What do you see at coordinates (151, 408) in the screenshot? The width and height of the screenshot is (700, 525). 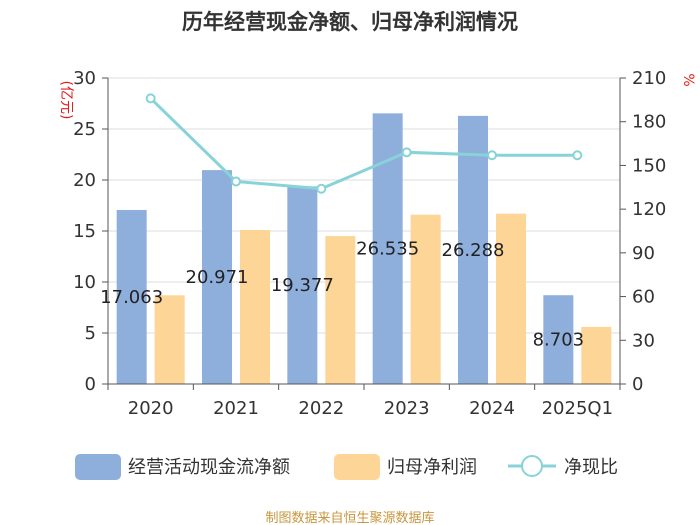 I see `x-tick-label: 2020` at bounding box center [151, 408].